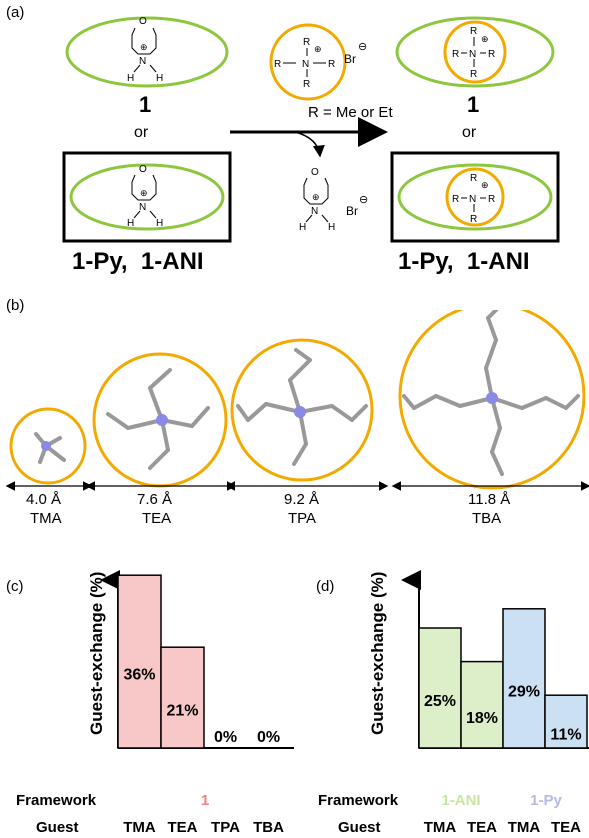 The height and width of the screenshot is (838, 589). I want to click on chart-c-framework-label: Framework, so click(56, 800).